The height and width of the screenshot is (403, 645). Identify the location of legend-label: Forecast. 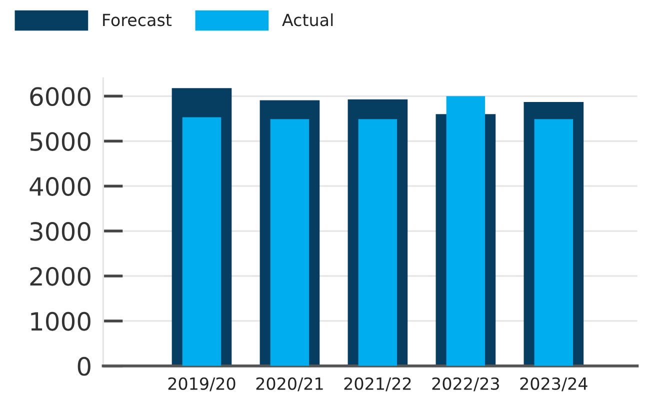
(137, 20).